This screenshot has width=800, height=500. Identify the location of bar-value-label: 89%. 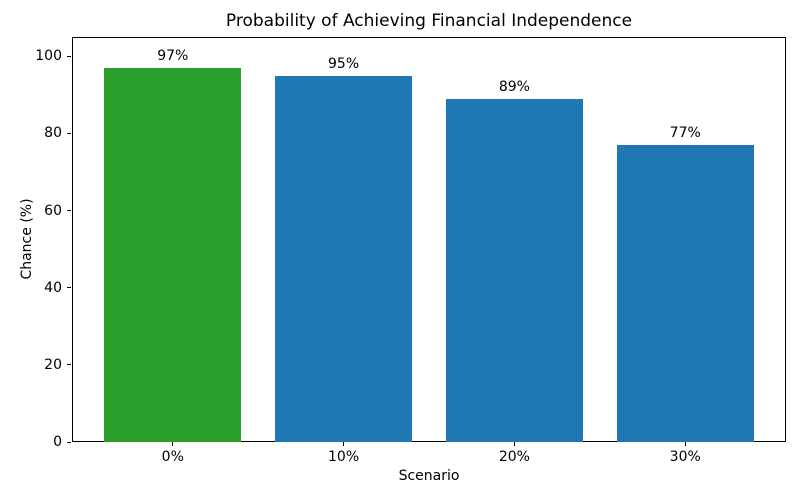
(514, 86).